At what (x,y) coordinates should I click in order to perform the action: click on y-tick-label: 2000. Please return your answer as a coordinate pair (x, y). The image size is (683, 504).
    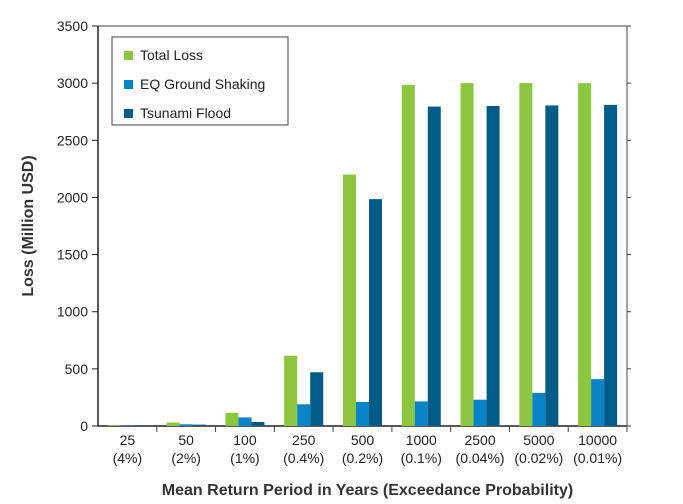
    Looking at the image, I should click on (72, 197).